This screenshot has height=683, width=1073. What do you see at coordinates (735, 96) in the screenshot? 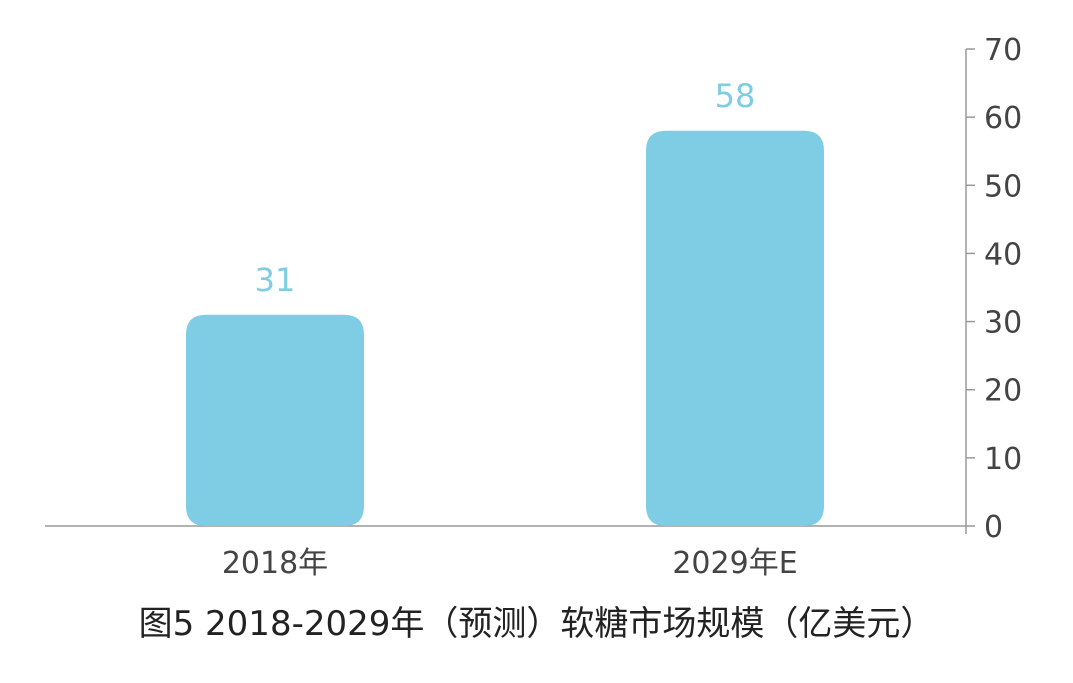
I see `data-label: 58` at bounding box center [735, 96].